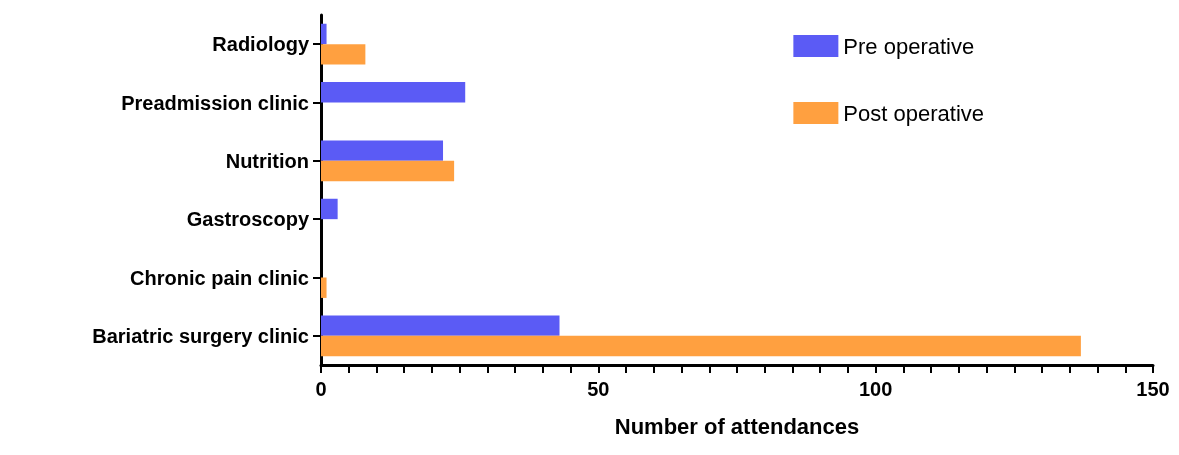  I want to click on x-tick-label: 150, so click(1153, 389).